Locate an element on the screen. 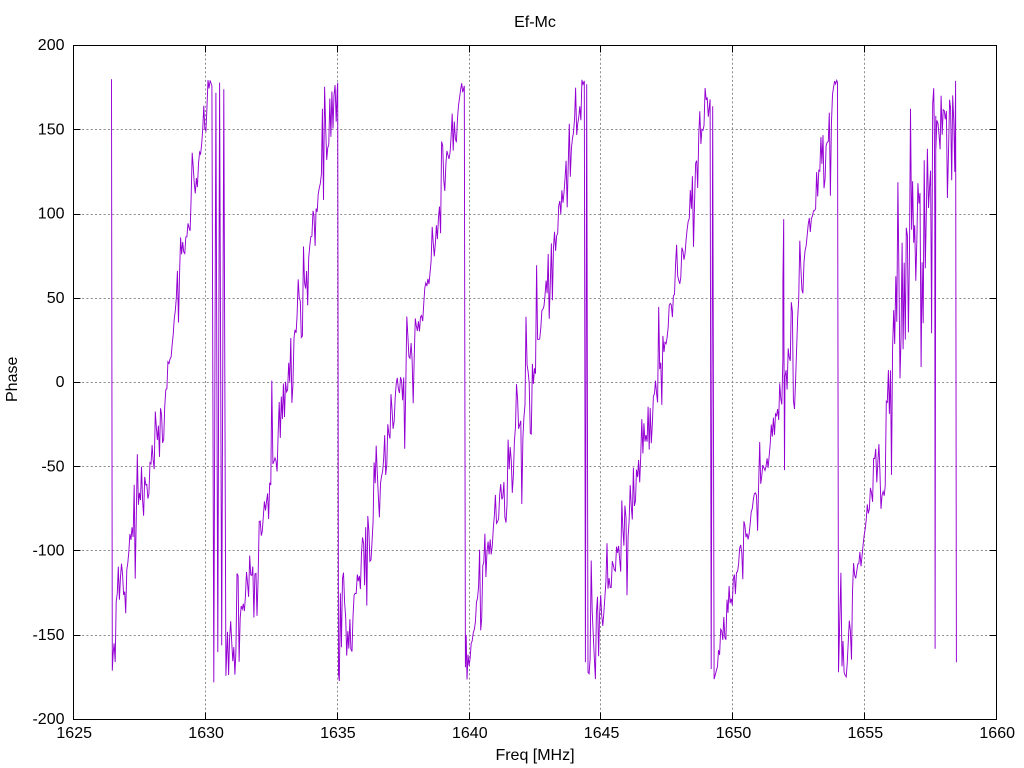 The image size is (1024, 768). svg-text: -50 is located at coordinates (52, 466).